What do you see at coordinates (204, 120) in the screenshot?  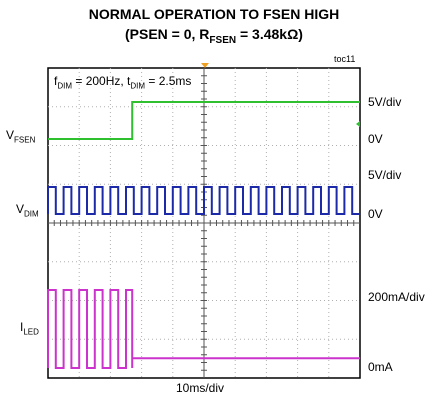 I see `series-v-fsen-trace` at bounding box center [204, 120].